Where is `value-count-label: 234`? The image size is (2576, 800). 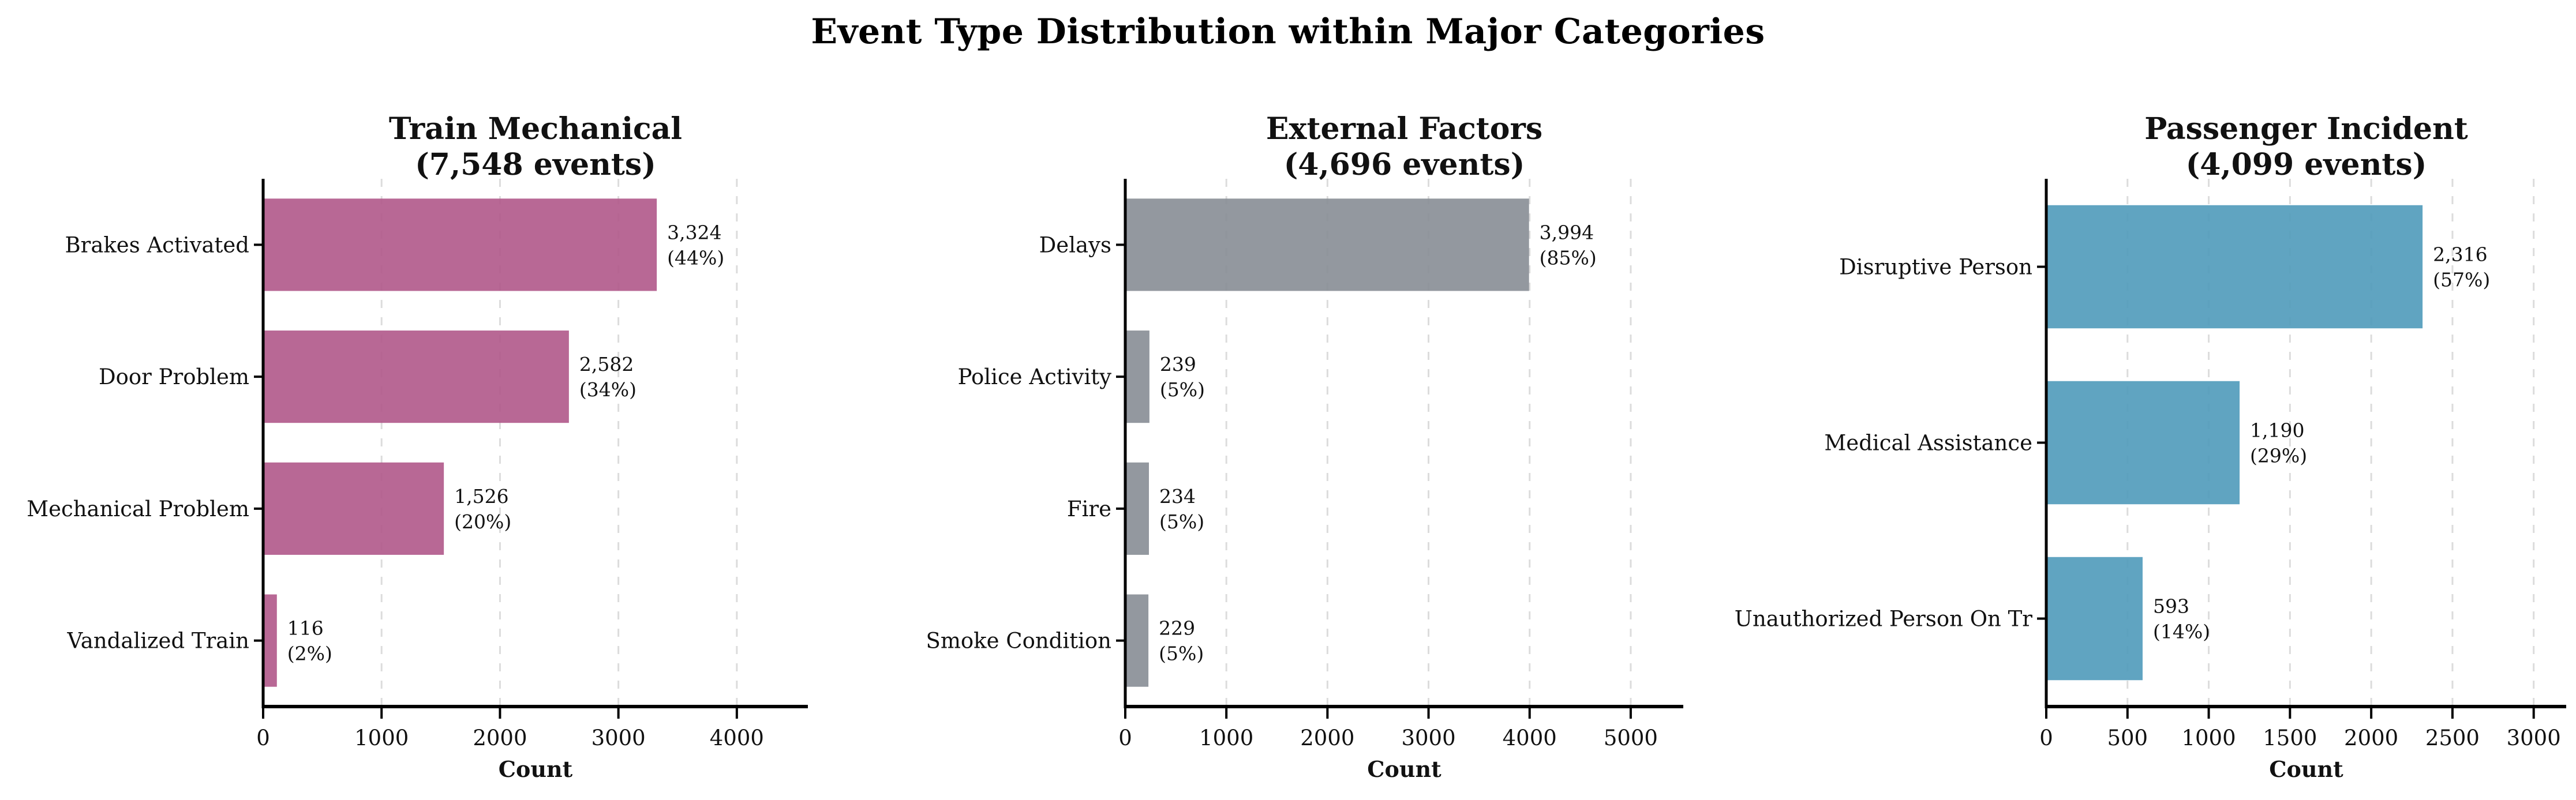
value-count-label: 234 is located at coordinates (1177, 496).